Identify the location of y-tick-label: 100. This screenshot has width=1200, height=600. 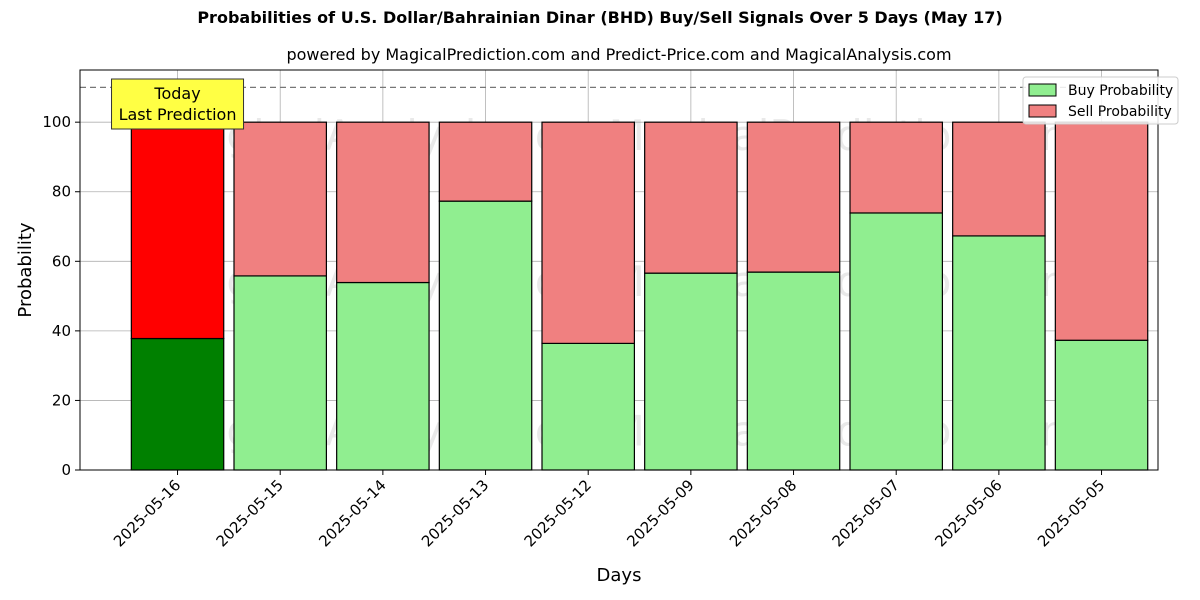
(56, 122).